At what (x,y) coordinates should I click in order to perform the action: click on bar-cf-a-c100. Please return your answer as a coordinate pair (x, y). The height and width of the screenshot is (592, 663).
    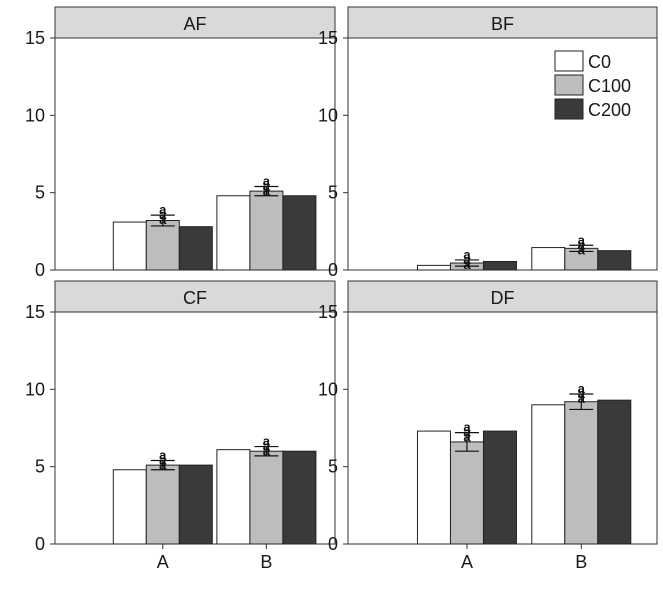
    Looking at the image, I should click on (162, 504).